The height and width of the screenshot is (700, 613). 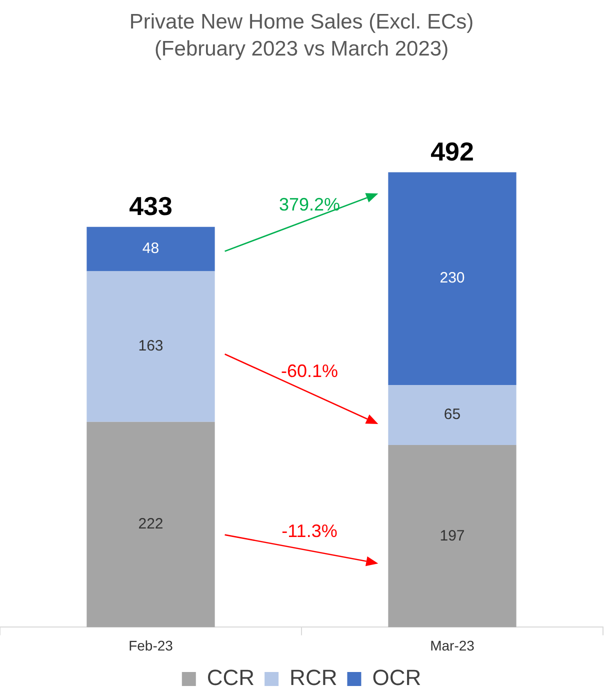 I want to click on data-label: 65, so click(x=452, y=415).